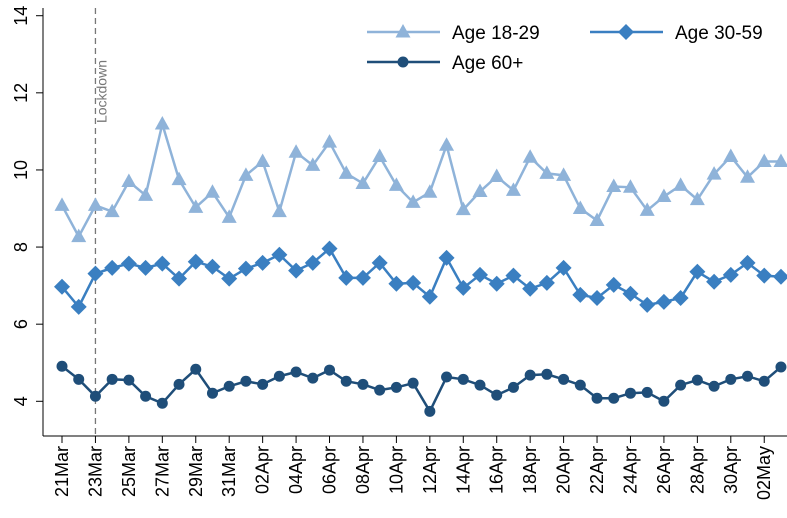 Image resolution: width=787 pixels, height=518 pixels. Describe the element at coordinates (263, 470) in the screenshot. I see `x-tick-label: 02Apr` at that location.